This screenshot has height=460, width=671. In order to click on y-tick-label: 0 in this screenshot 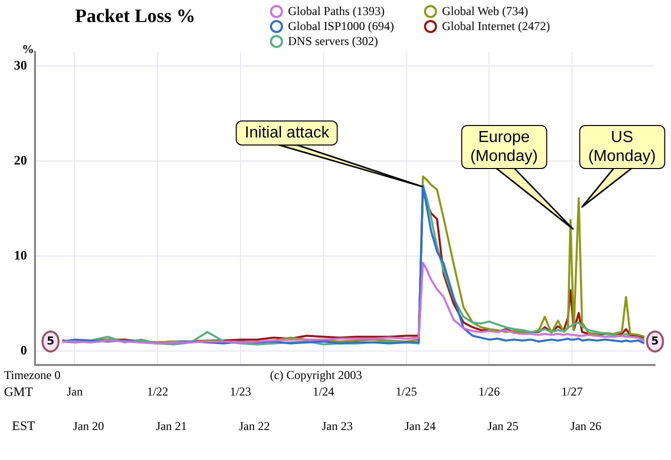, I will do `click(23, 350)`.